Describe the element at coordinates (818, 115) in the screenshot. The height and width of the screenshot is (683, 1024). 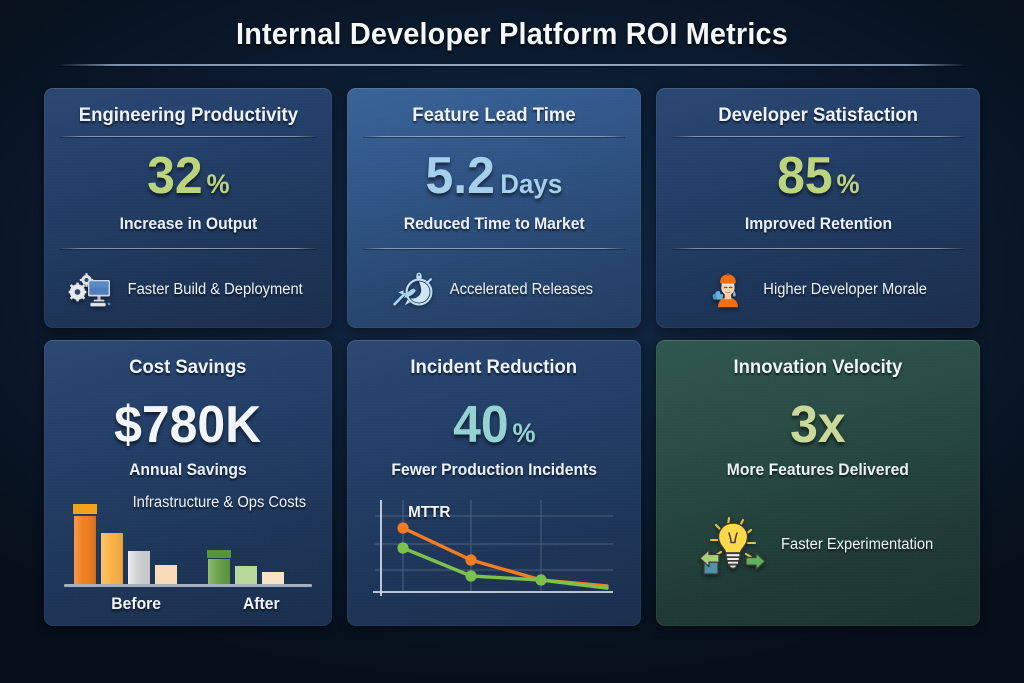
I see `card-title: Developer Satisfaction` at that location.